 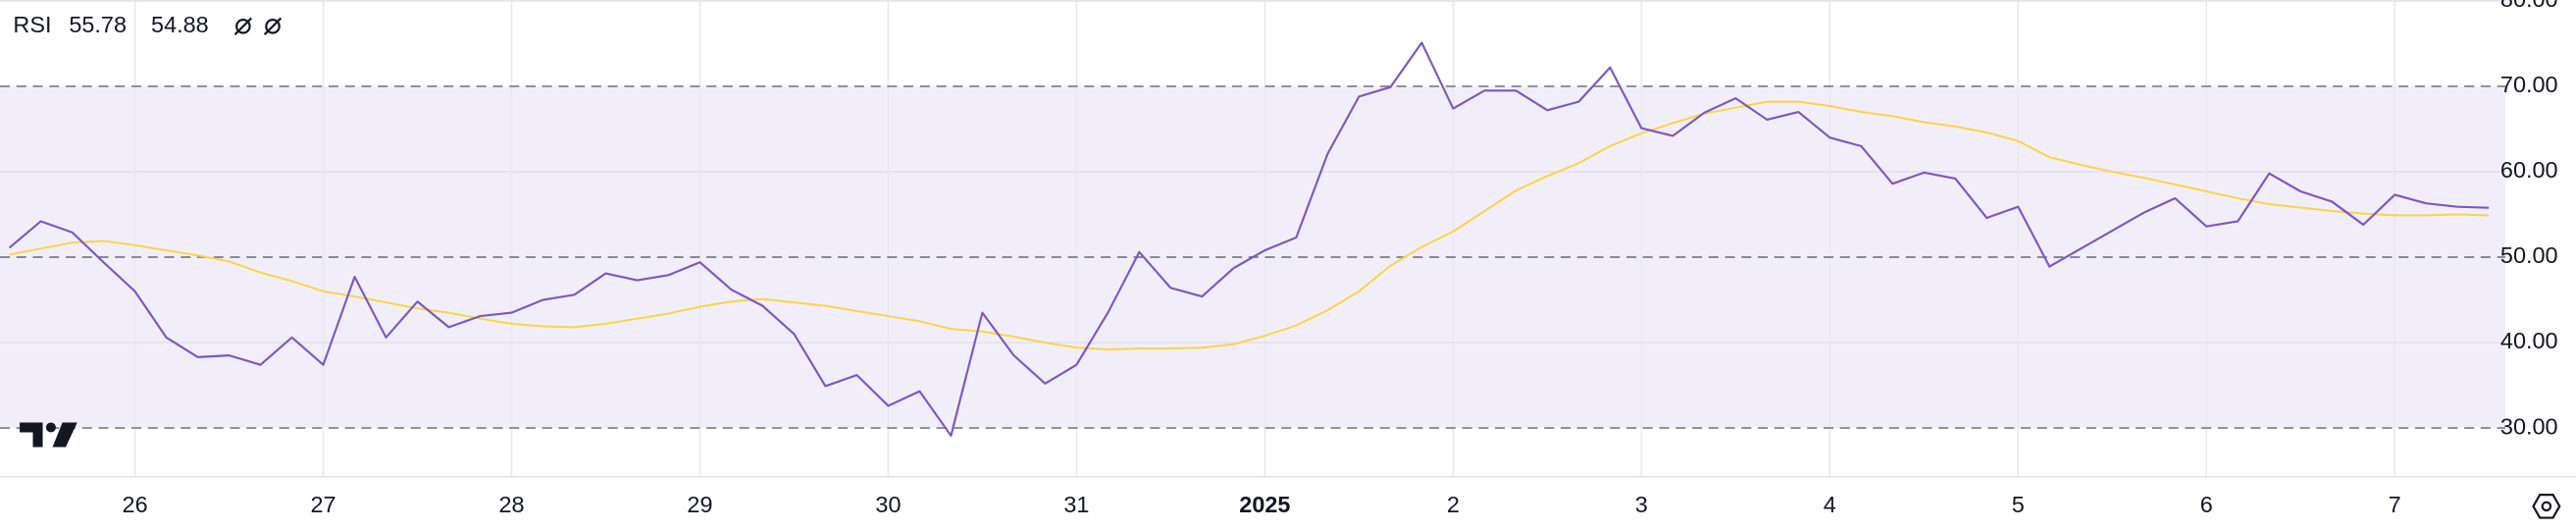 What do you see at coordinates (1641, 504) in the screenshot?
I see `x-tick-label: 3` at bounding box center [1641, 504].